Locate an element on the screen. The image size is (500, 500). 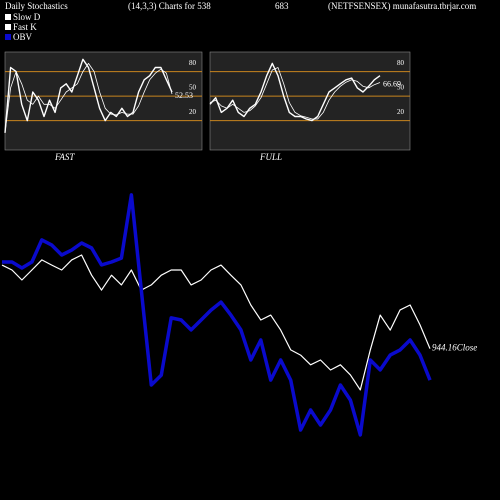
header-mid: (14,3,3) Charts for 538 is located at coordinates (169, 6).